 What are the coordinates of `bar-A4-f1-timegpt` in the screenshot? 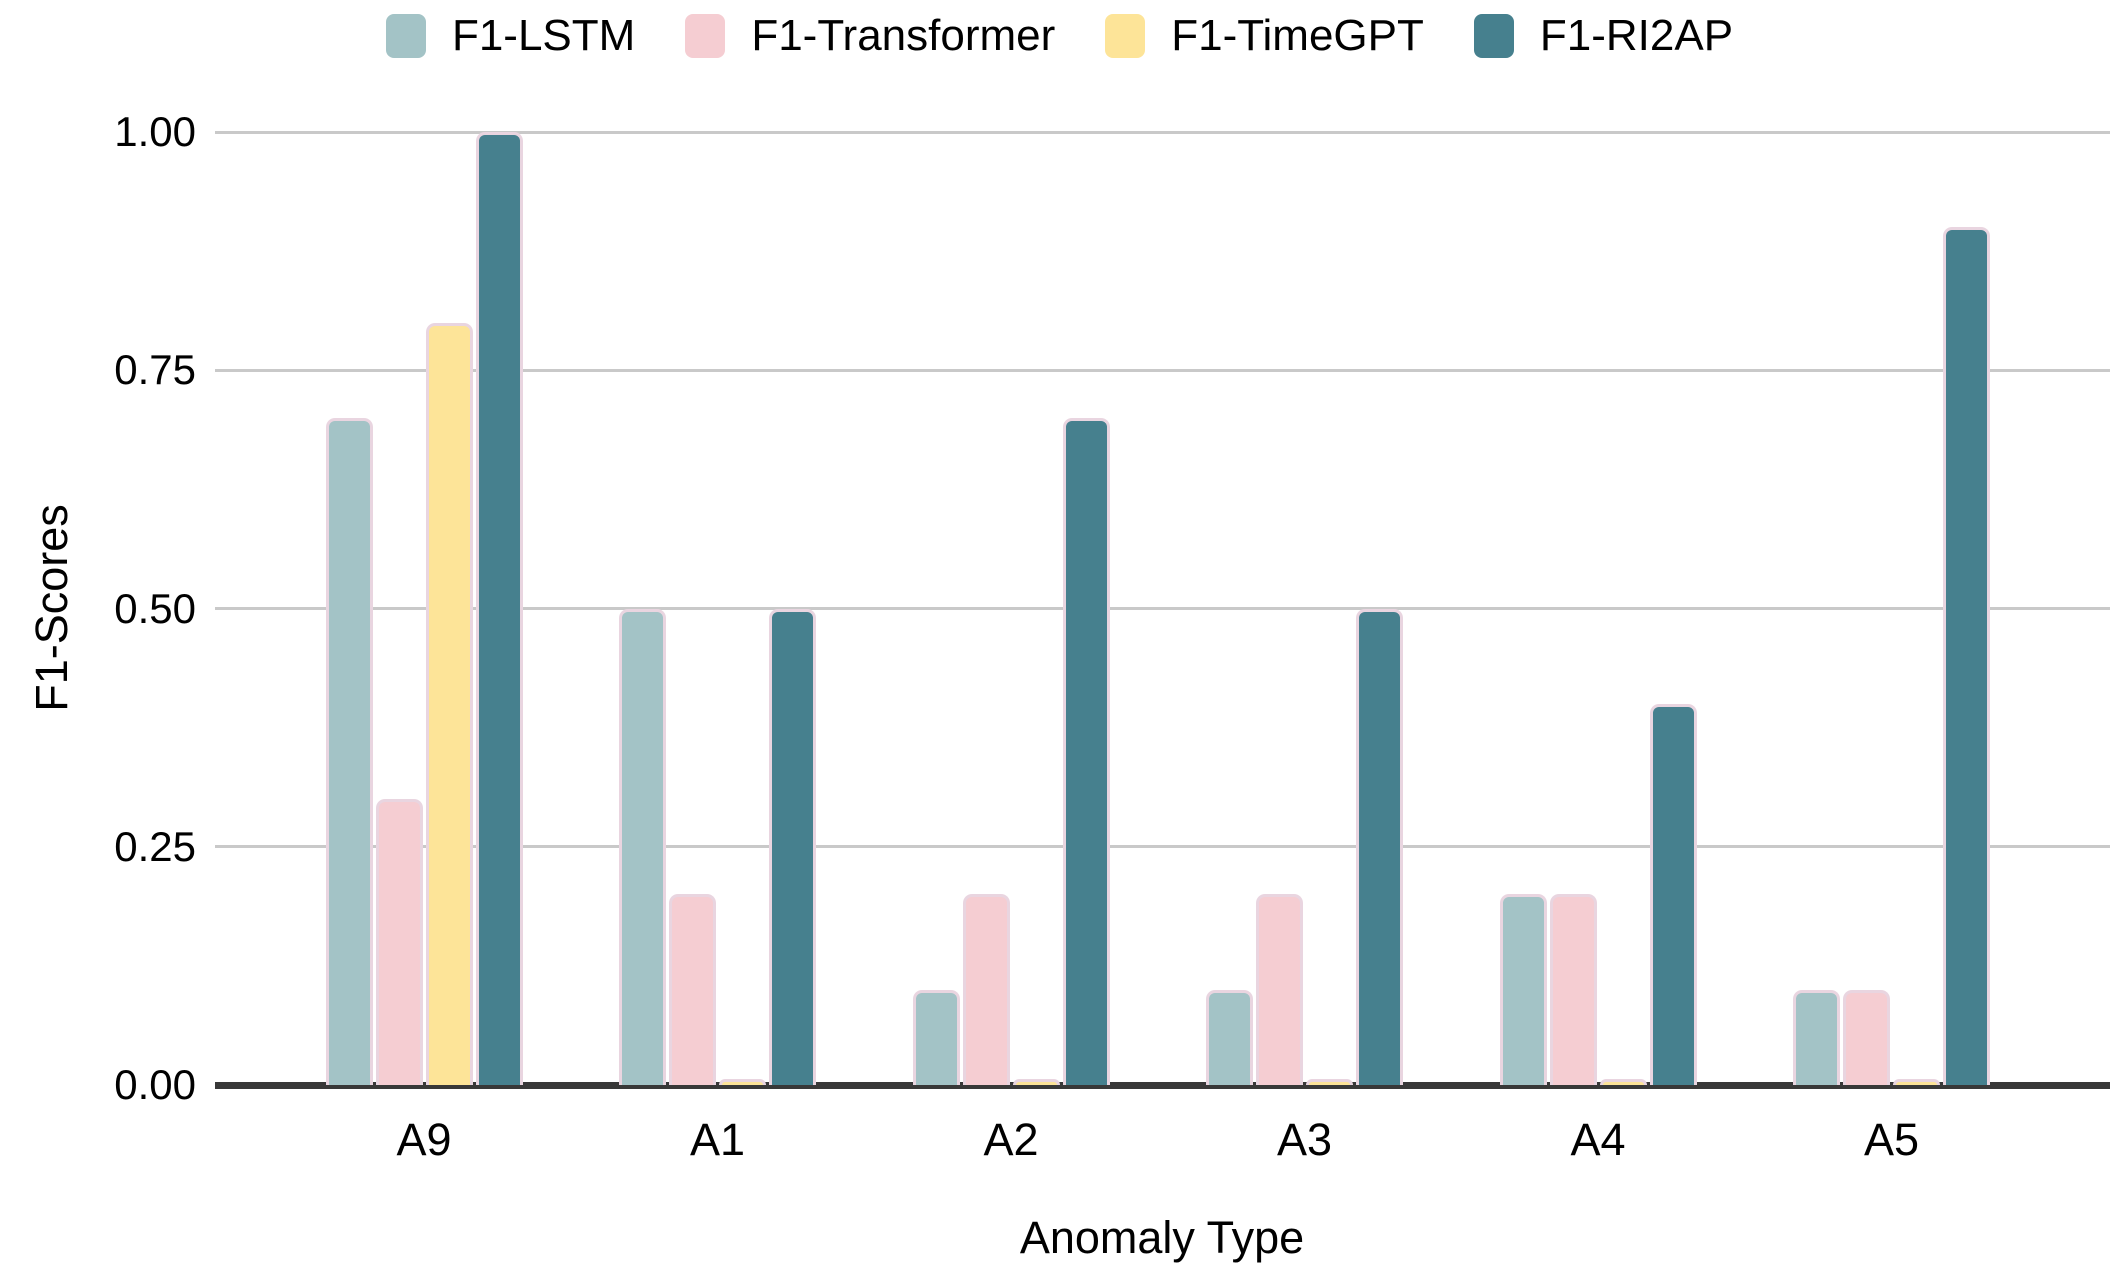 It's located at (1623, 1082).